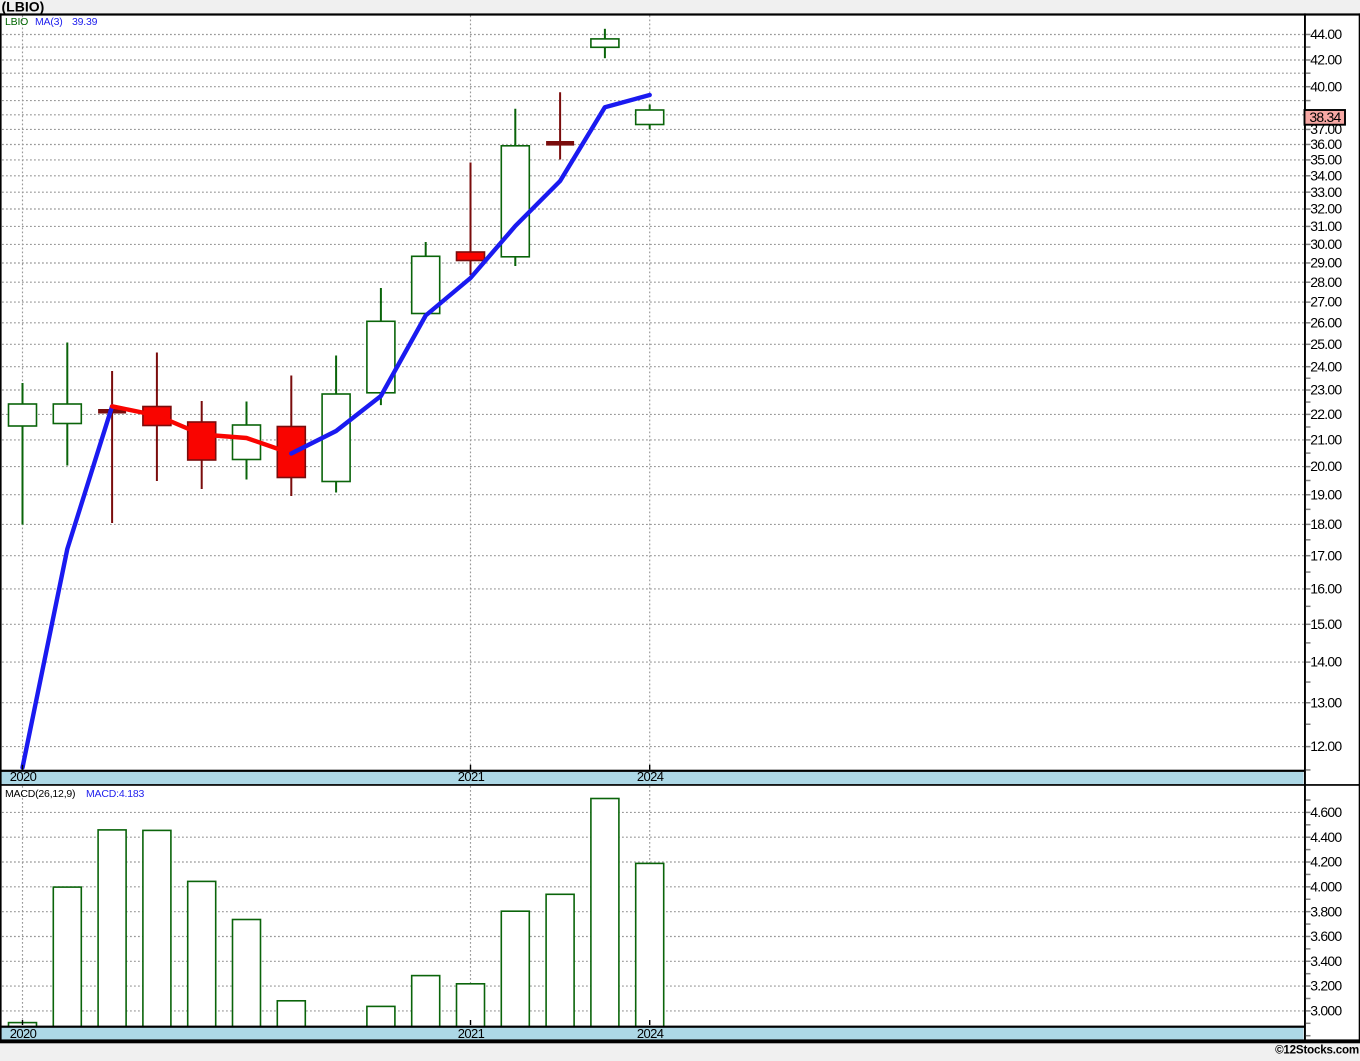  What do you see at coordinates (1326, 226) in the screenshot?
I see `svg-text: 31.00` at bounding box center [1326, 226].